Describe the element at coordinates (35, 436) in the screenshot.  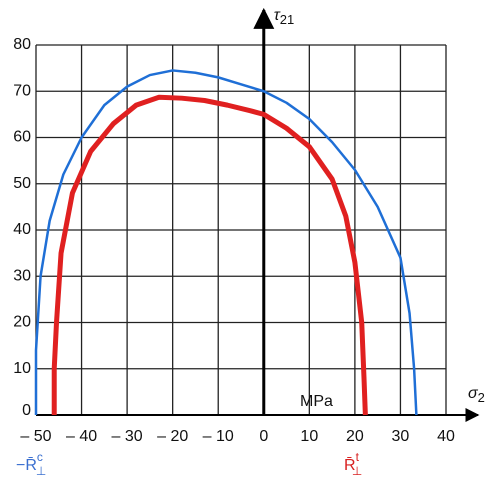
I see `x-tick-label: – 50` at that location.